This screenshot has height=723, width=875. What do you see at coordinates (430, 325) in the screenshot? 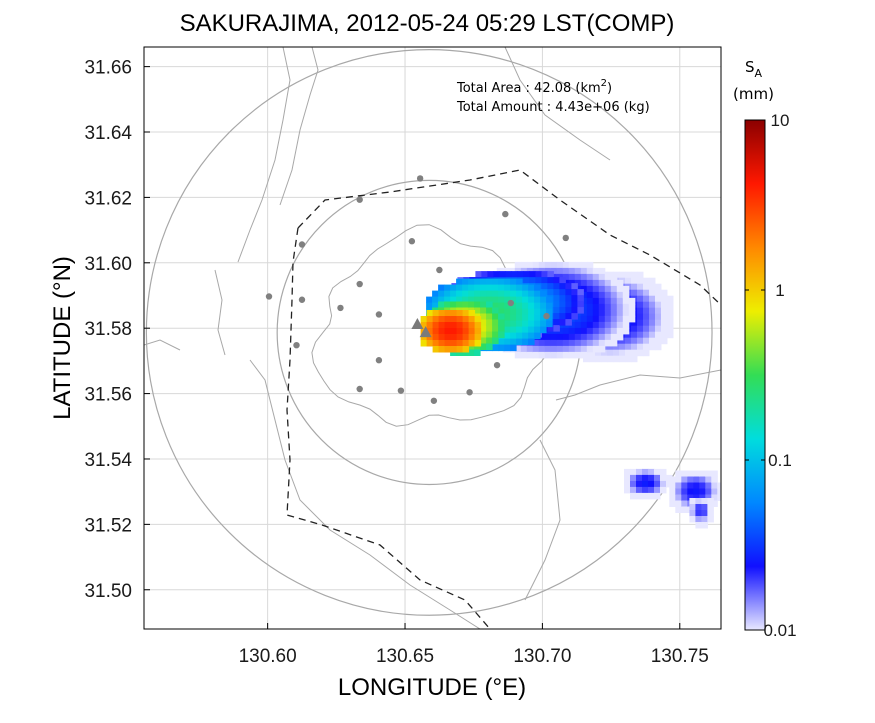
I see `island-coastline` at bounding box center [430, 325].